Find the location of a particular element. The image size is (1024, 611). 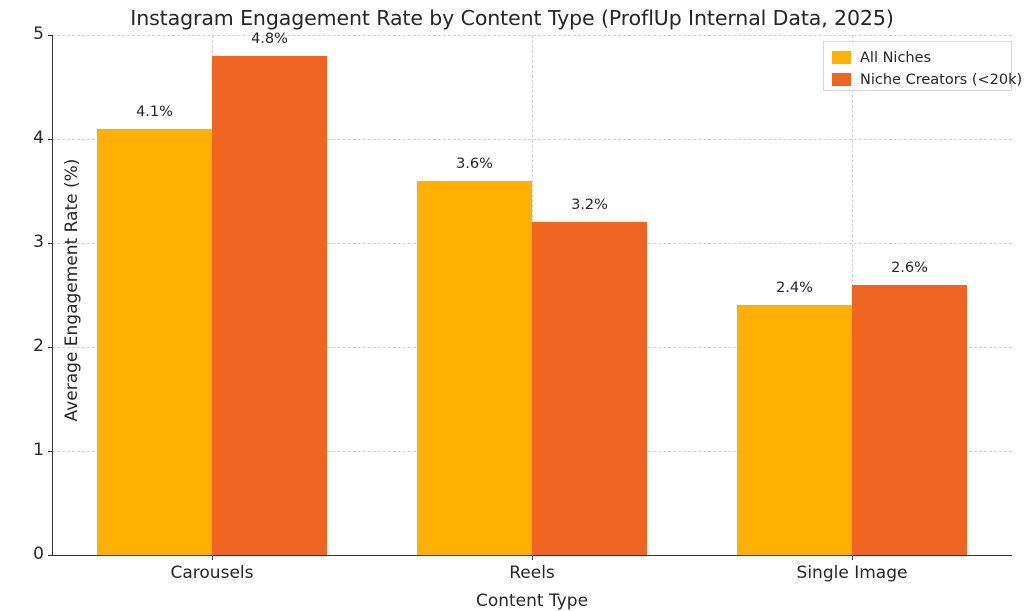

y-axis-tick-label: 3 is located at coordinates (38, 242).